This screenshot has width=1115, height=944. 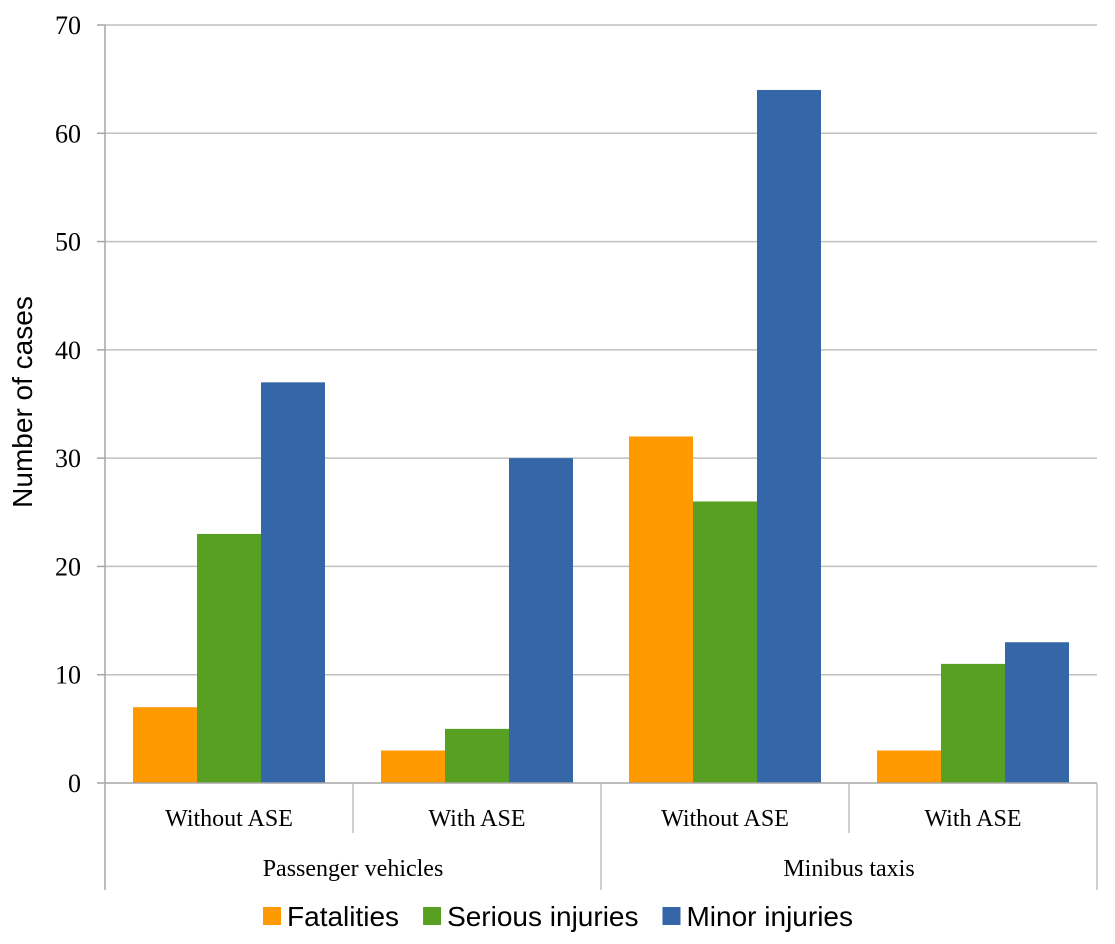 What do you see at coordinates (848, 869) in the screenshot?
I see `x-group-label: Minibus taxis` at bounding box center [848, 869].